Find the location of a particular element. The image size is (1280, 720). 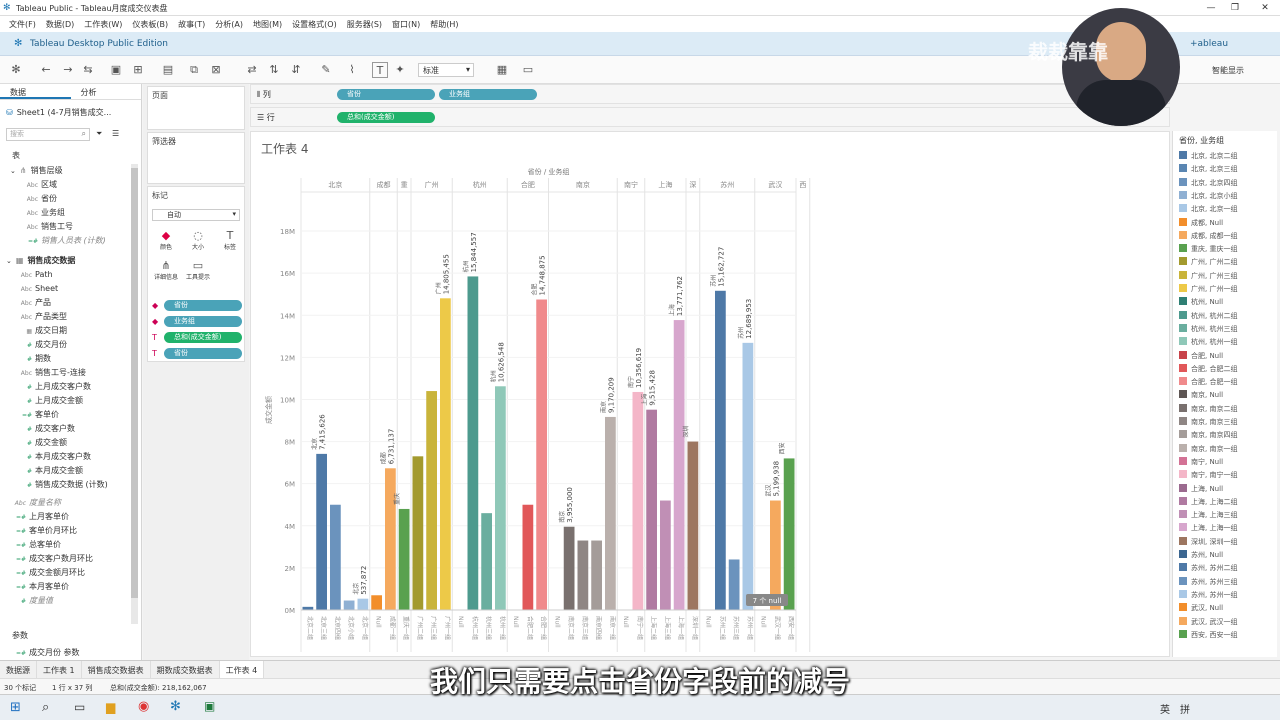

redo-icon: → is located at coordinates (68, 69).